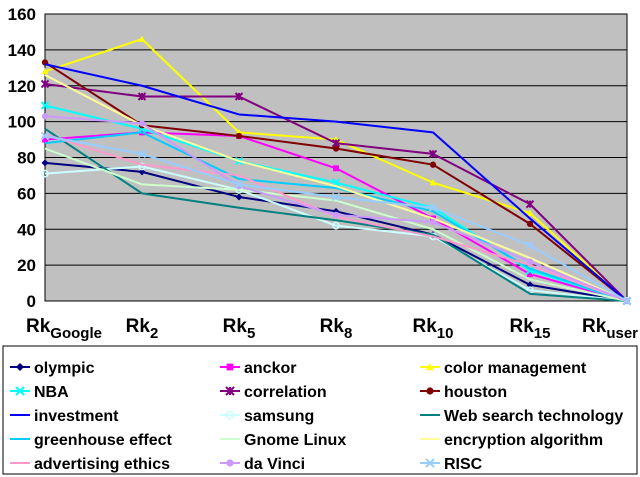 The image size is (640, 477). I want to click on x-tick-label: RkGoogle, so click(64, 329).